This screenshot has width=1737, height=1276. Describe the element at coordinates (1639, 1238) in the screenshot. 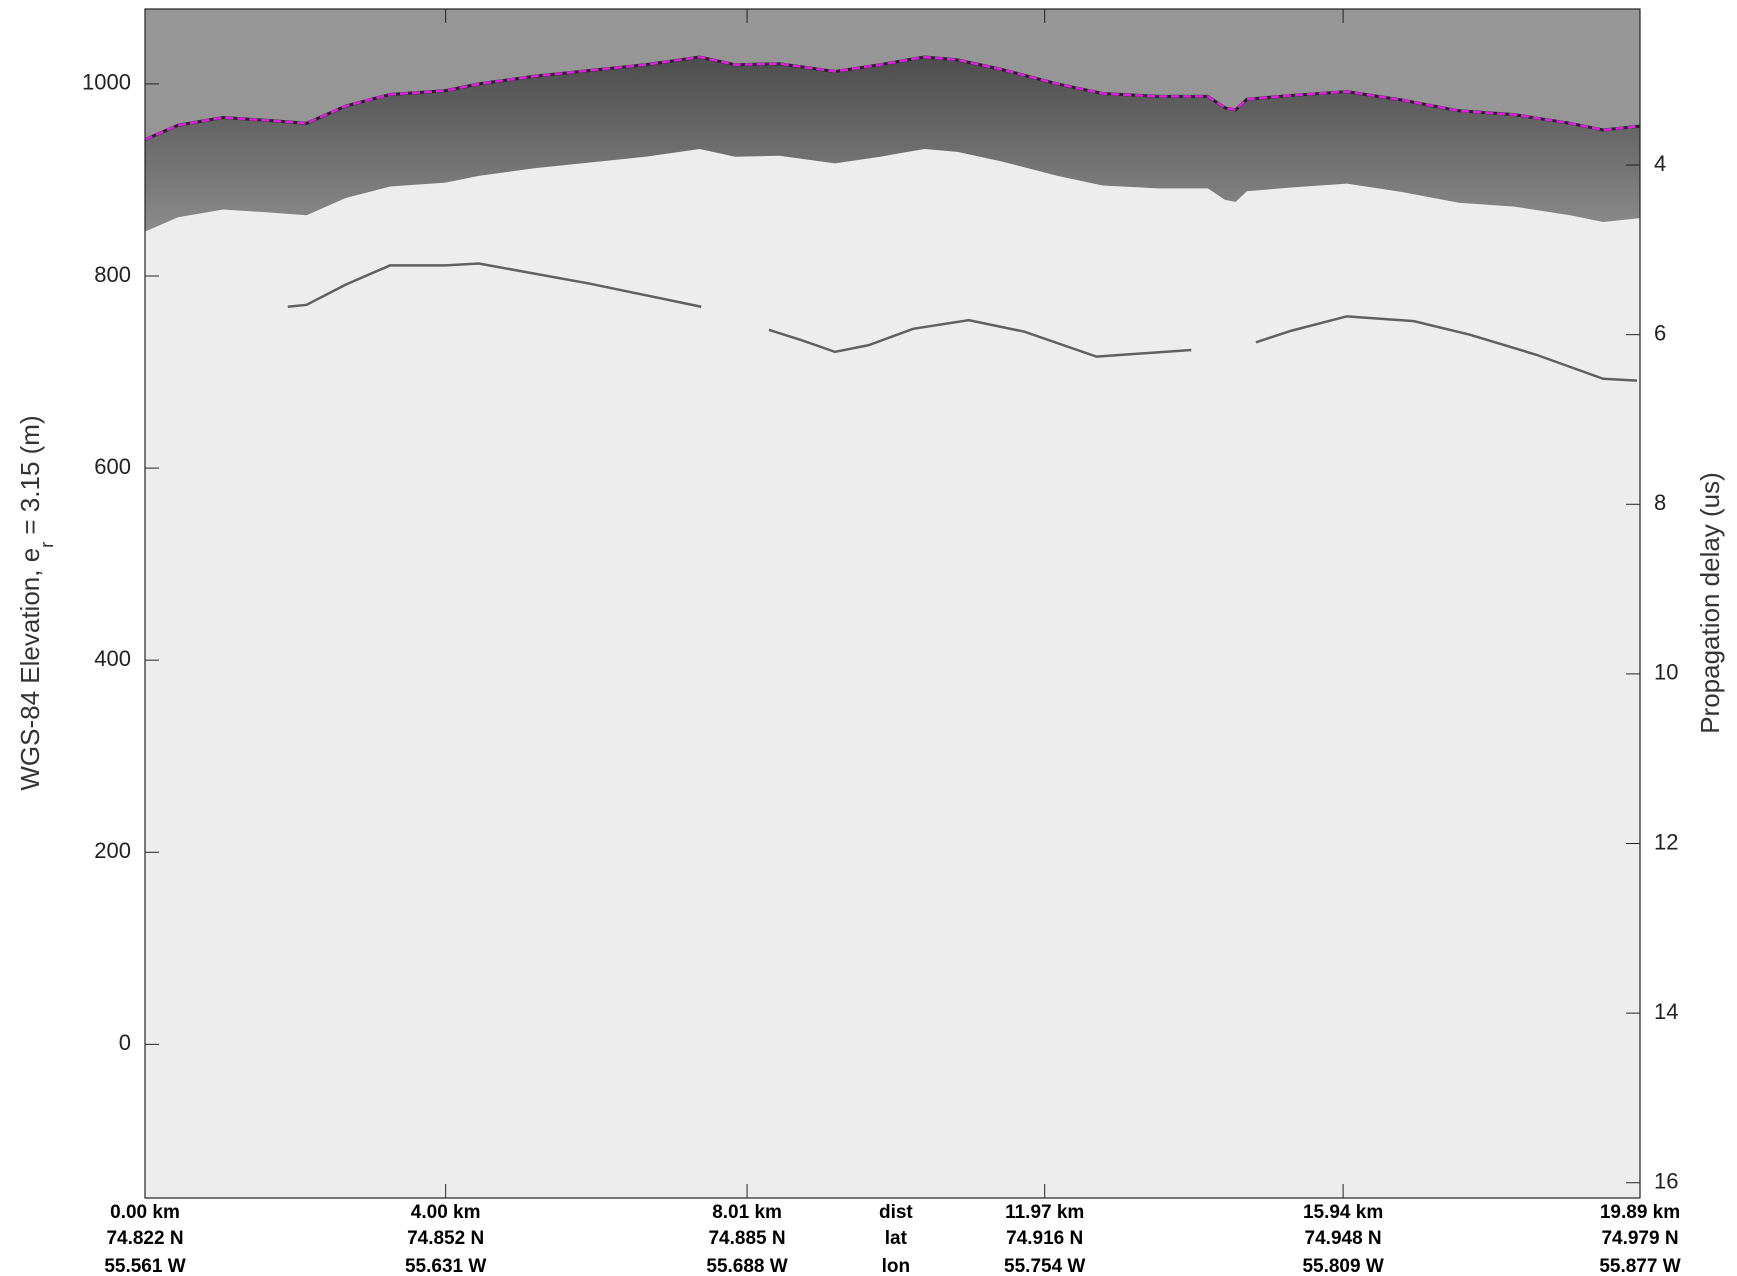

I see `lat-label: 74.979 N` at that location.